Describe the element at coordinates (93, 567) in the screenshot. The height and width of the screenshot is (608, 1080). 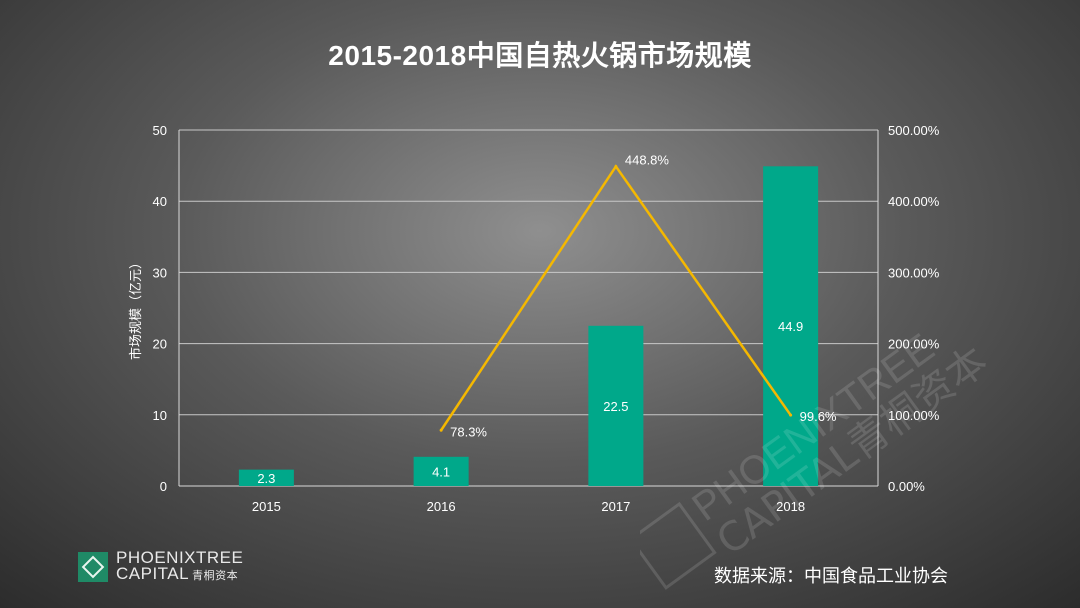
I see `phoenixtree-logo-icon` at that location.